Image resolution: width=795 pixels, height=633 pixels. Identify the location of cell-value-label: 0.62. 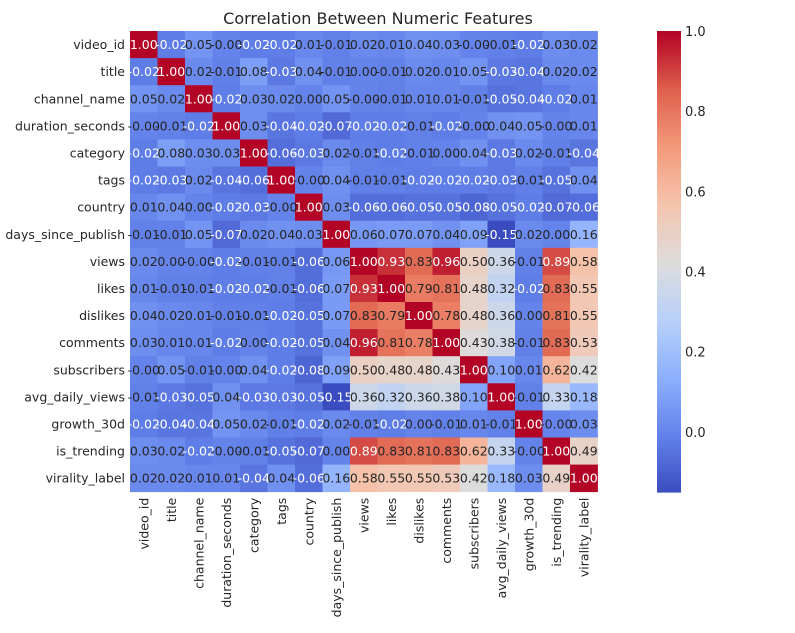
(474, 451).